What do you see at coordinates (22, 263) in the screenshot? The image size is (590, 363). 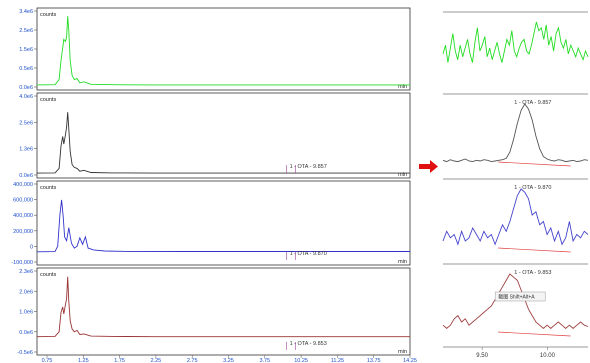 I see `y-tick-label: -100,000` at bounding box center [22, 263].